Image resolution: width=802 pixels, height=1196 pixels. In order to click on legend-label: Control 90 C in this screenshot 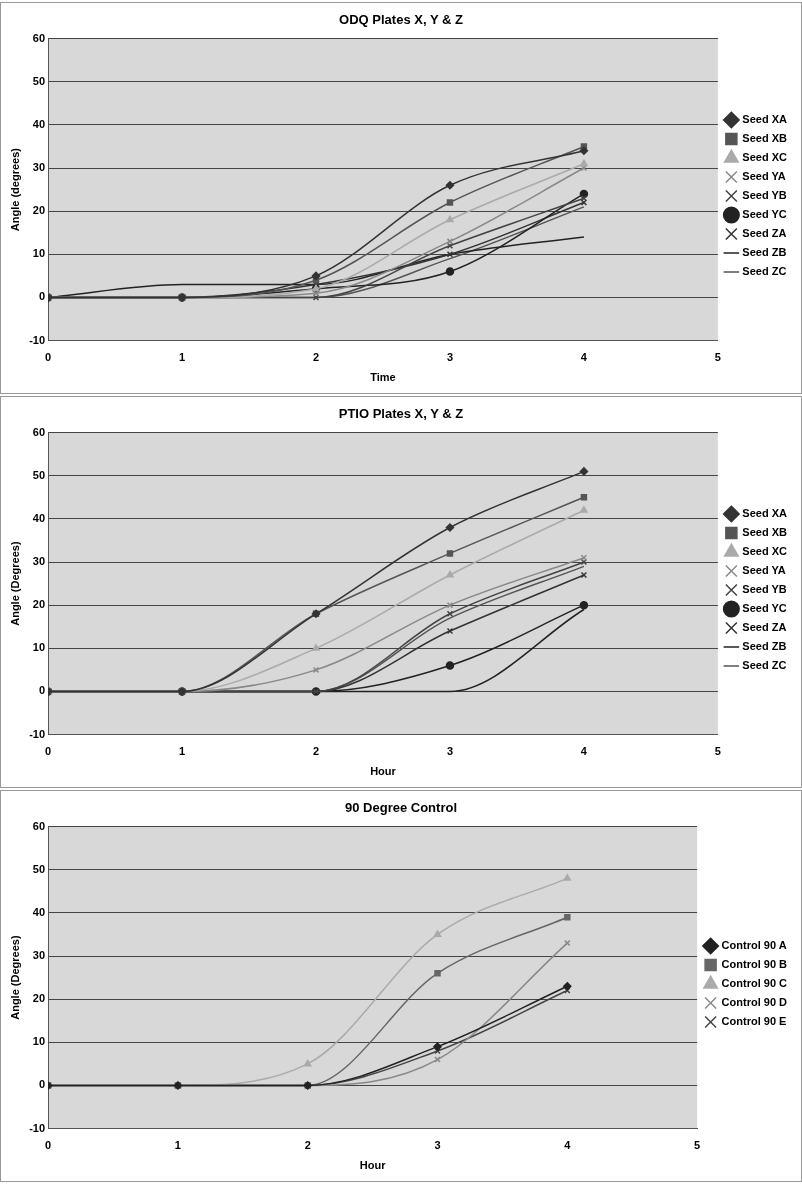, I will do `click(754, 983)`.